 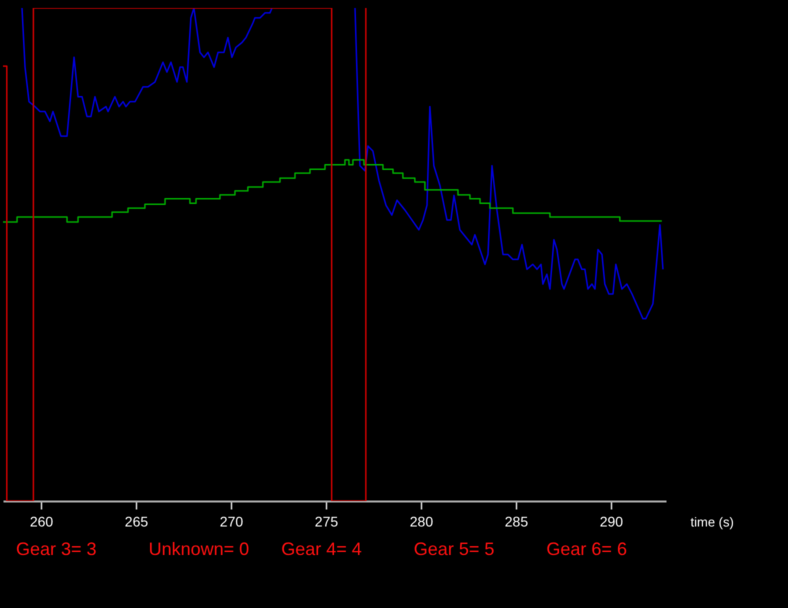 What do you see at coordinates (232, 522) in the screenshot?
I see `x-tick-label: 270` at bounding box center [232, 522].